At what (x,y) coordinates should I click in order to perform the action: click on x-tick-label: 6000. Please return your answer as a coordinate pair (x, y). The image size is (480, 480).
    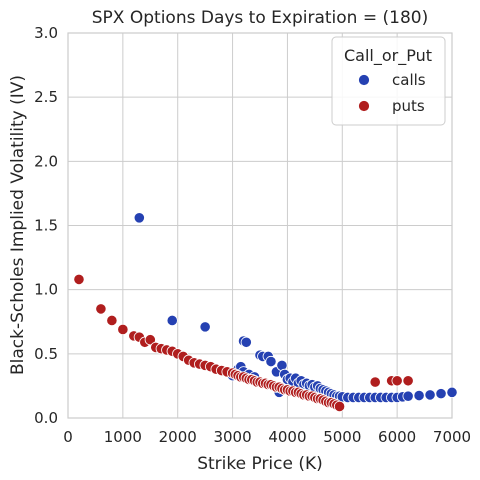
    Looking at the image, I should click on (397, 437).